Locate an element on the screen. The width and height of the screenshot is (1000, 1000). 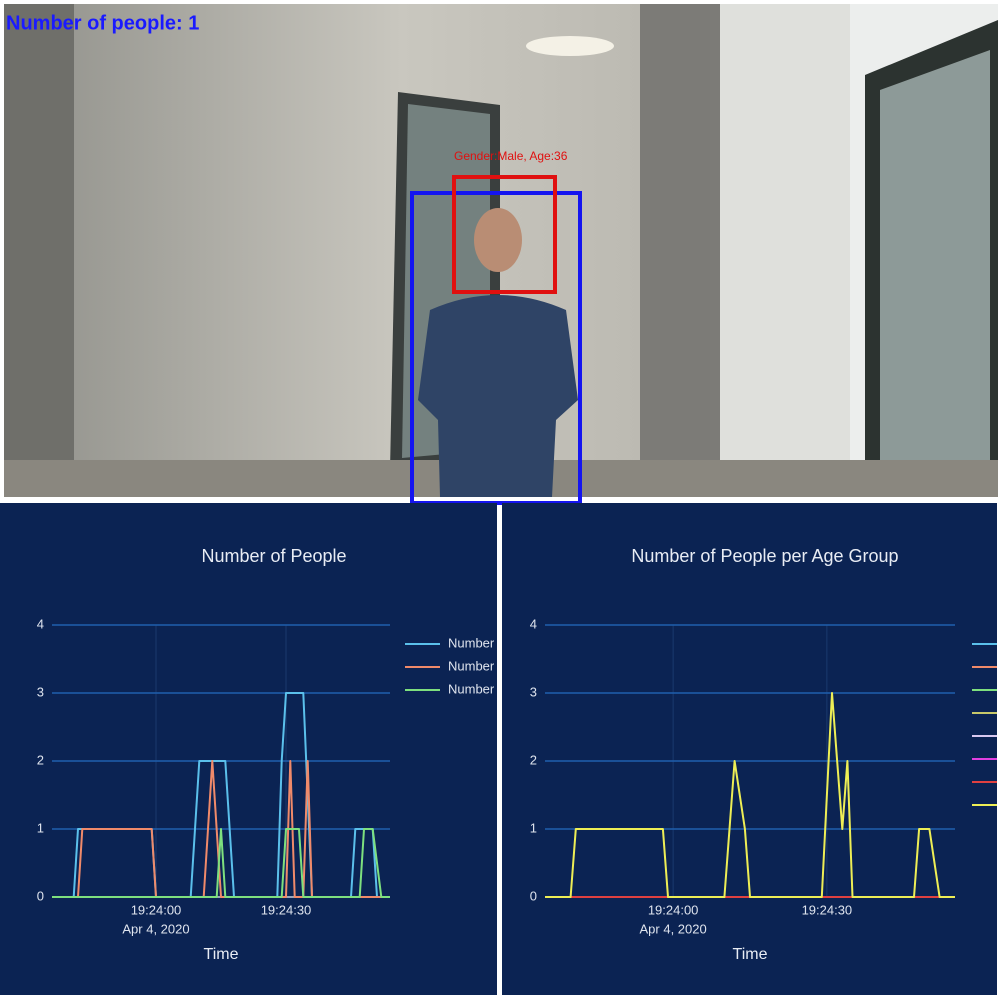
person is located at coordinates (498, 396).